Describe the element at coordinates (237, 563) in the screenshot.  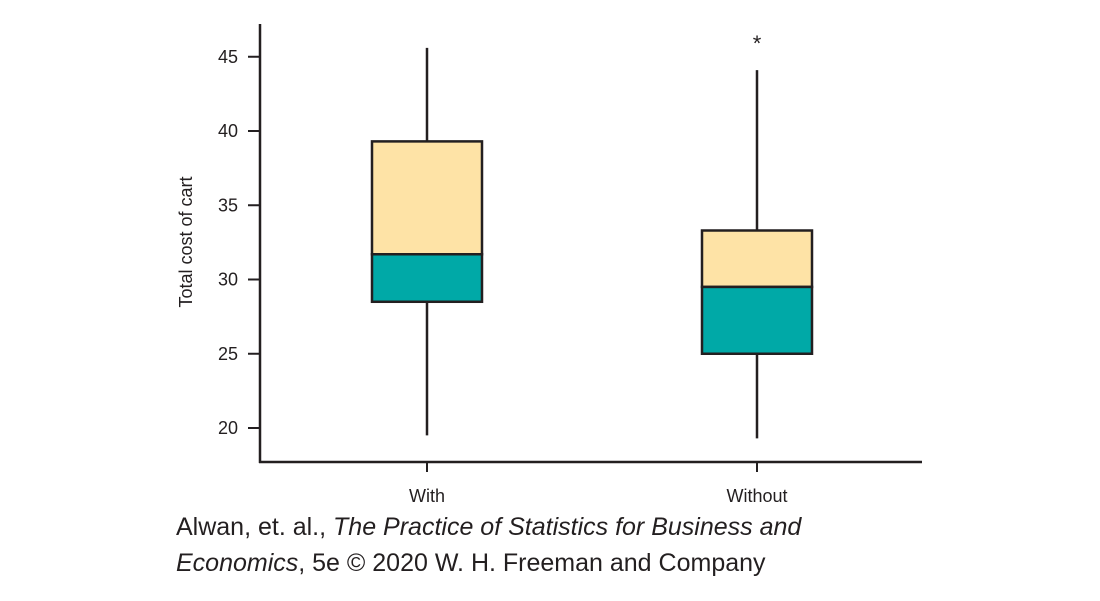
I see `caption-title-line2: Economics` at that location.